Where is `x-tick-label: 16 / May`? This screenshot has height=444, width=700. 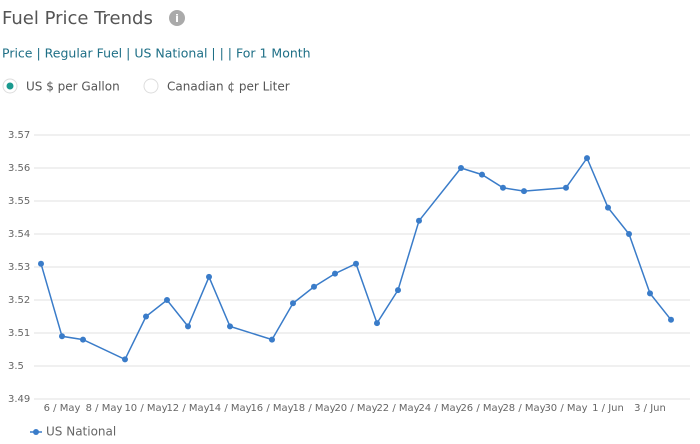
x-tick-label: 16 / May is located at coordinates (271, 408).